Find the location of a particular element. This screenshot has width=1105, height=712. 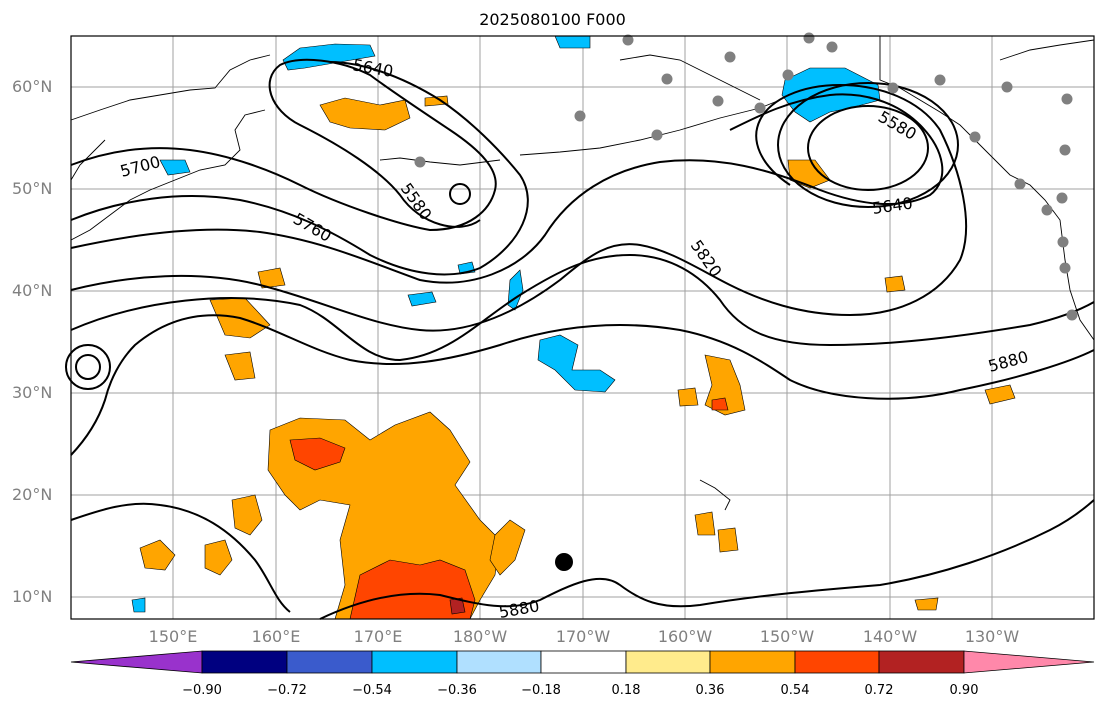

lon-label: 160°W is located at coordinates (685, 636).